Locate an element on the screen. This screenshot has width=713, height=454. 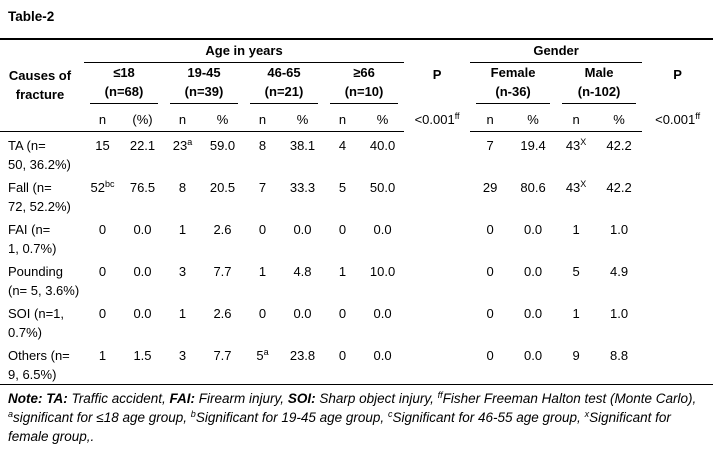
data-cell: 3 is located at coordinates (182, 271).